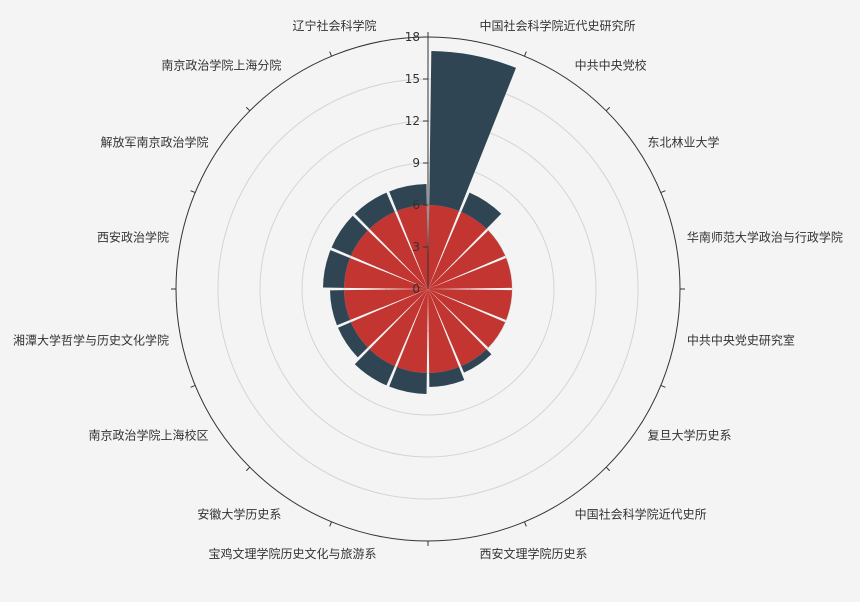 The image size is (860, 602). I want to click on category-label: 中共中央党史研究室, so click(741, 340).